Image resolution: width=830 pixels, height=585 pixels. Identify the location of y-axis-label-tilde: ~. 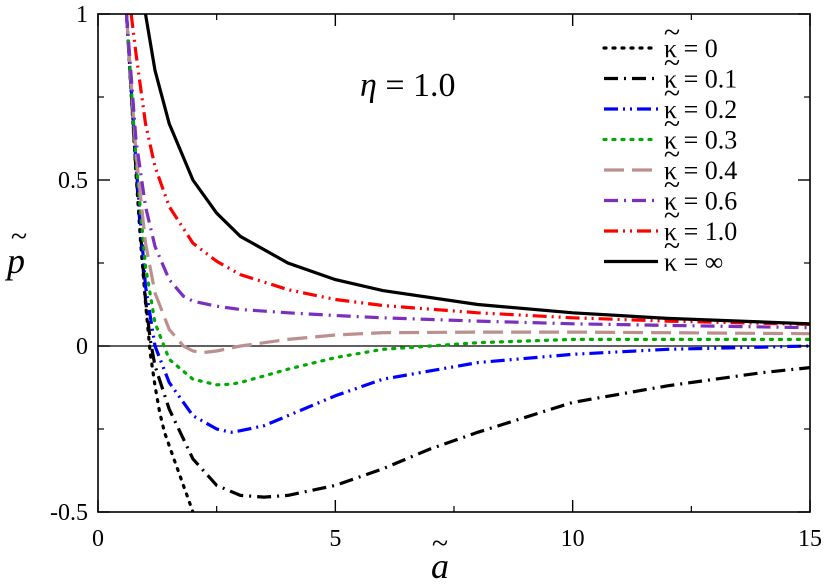
(19, 236).